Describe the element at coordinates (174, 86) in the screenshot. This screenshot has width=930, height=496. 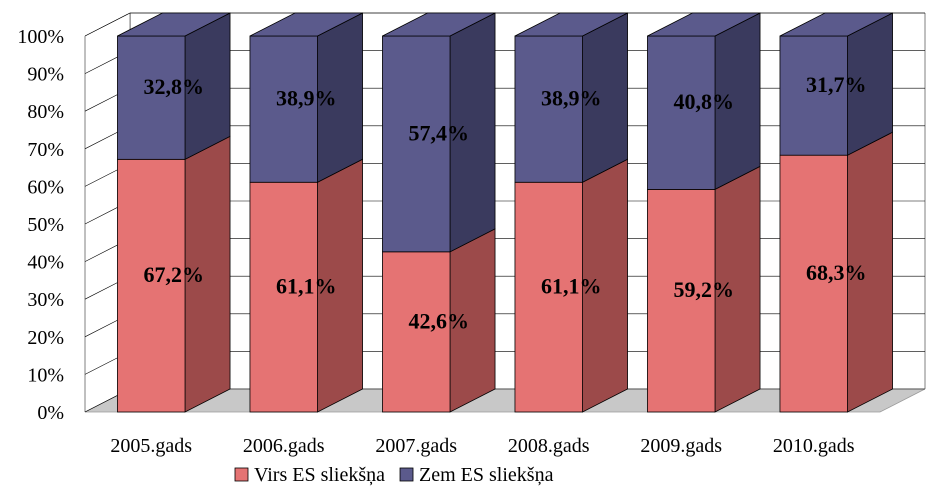
I see `data-label-upper: 32,8%` at that location.